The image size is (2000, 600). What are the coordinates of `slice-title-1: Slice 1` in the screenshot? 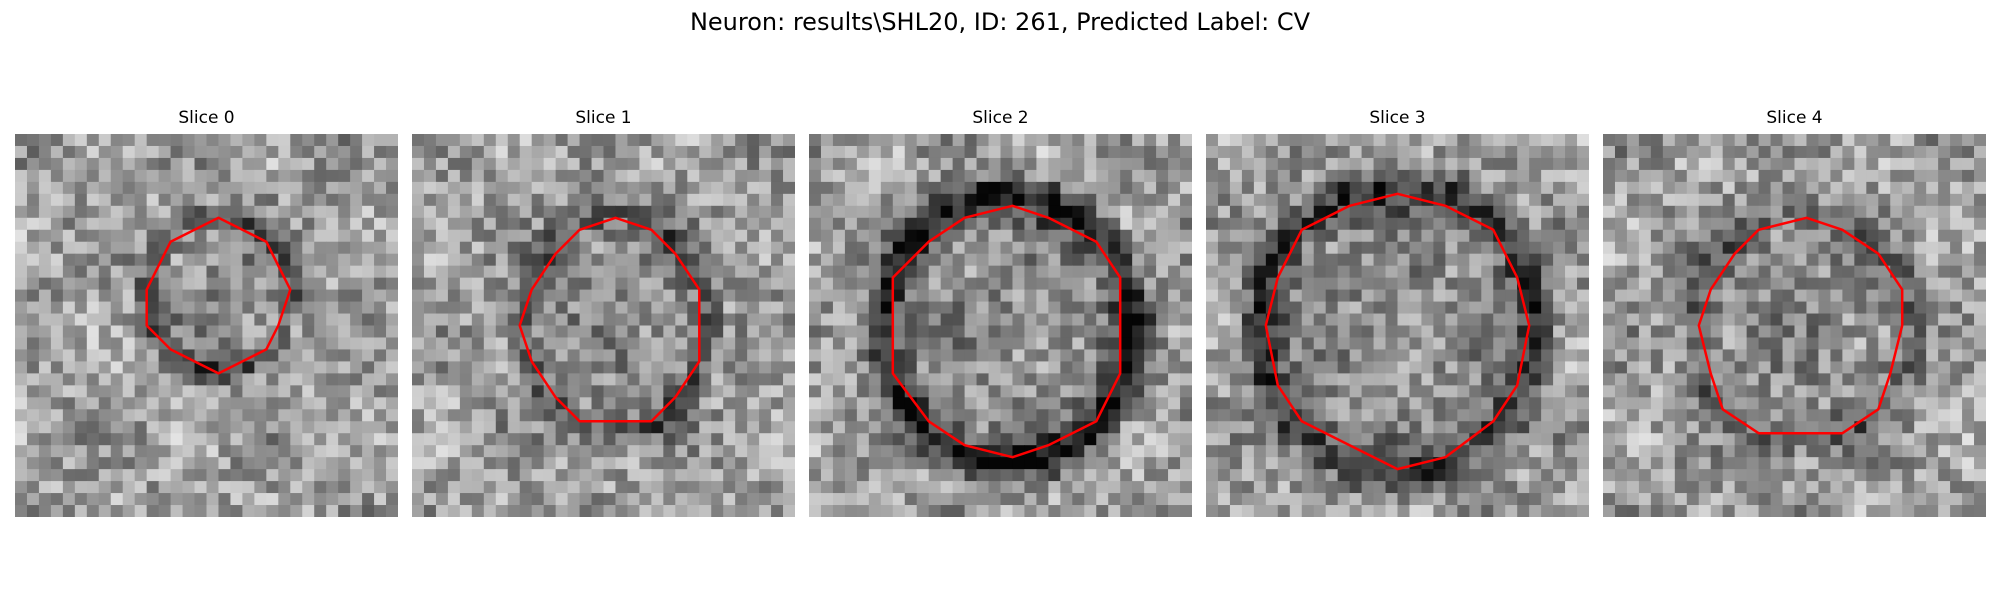 It's located at (603, 118).